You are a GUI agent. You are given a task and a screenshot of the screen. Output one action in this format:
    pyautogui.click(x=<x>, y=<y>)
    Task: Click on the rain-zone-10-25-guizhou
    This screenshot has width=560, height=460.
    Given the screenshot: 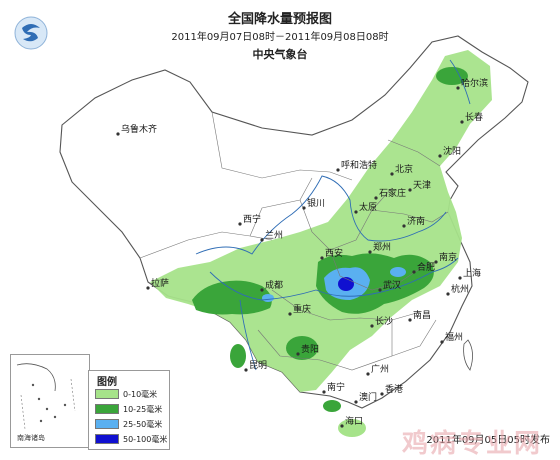 What is the action you would take?
    pyautogui.click(x=302, y=348)
    